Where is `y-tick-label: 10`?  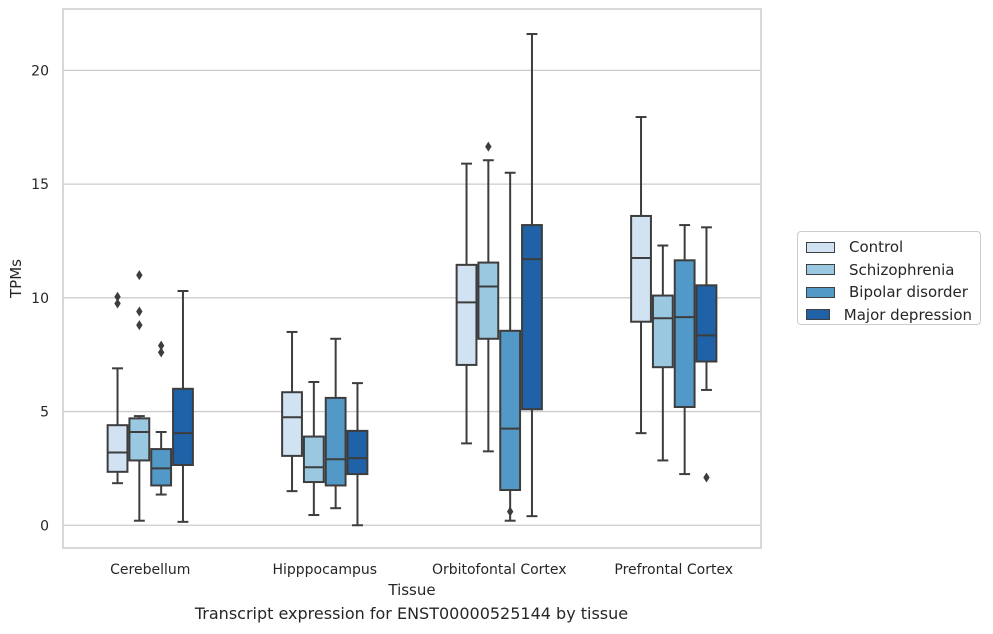
y-tick-label: 10 is located at coordinates (40, 299).